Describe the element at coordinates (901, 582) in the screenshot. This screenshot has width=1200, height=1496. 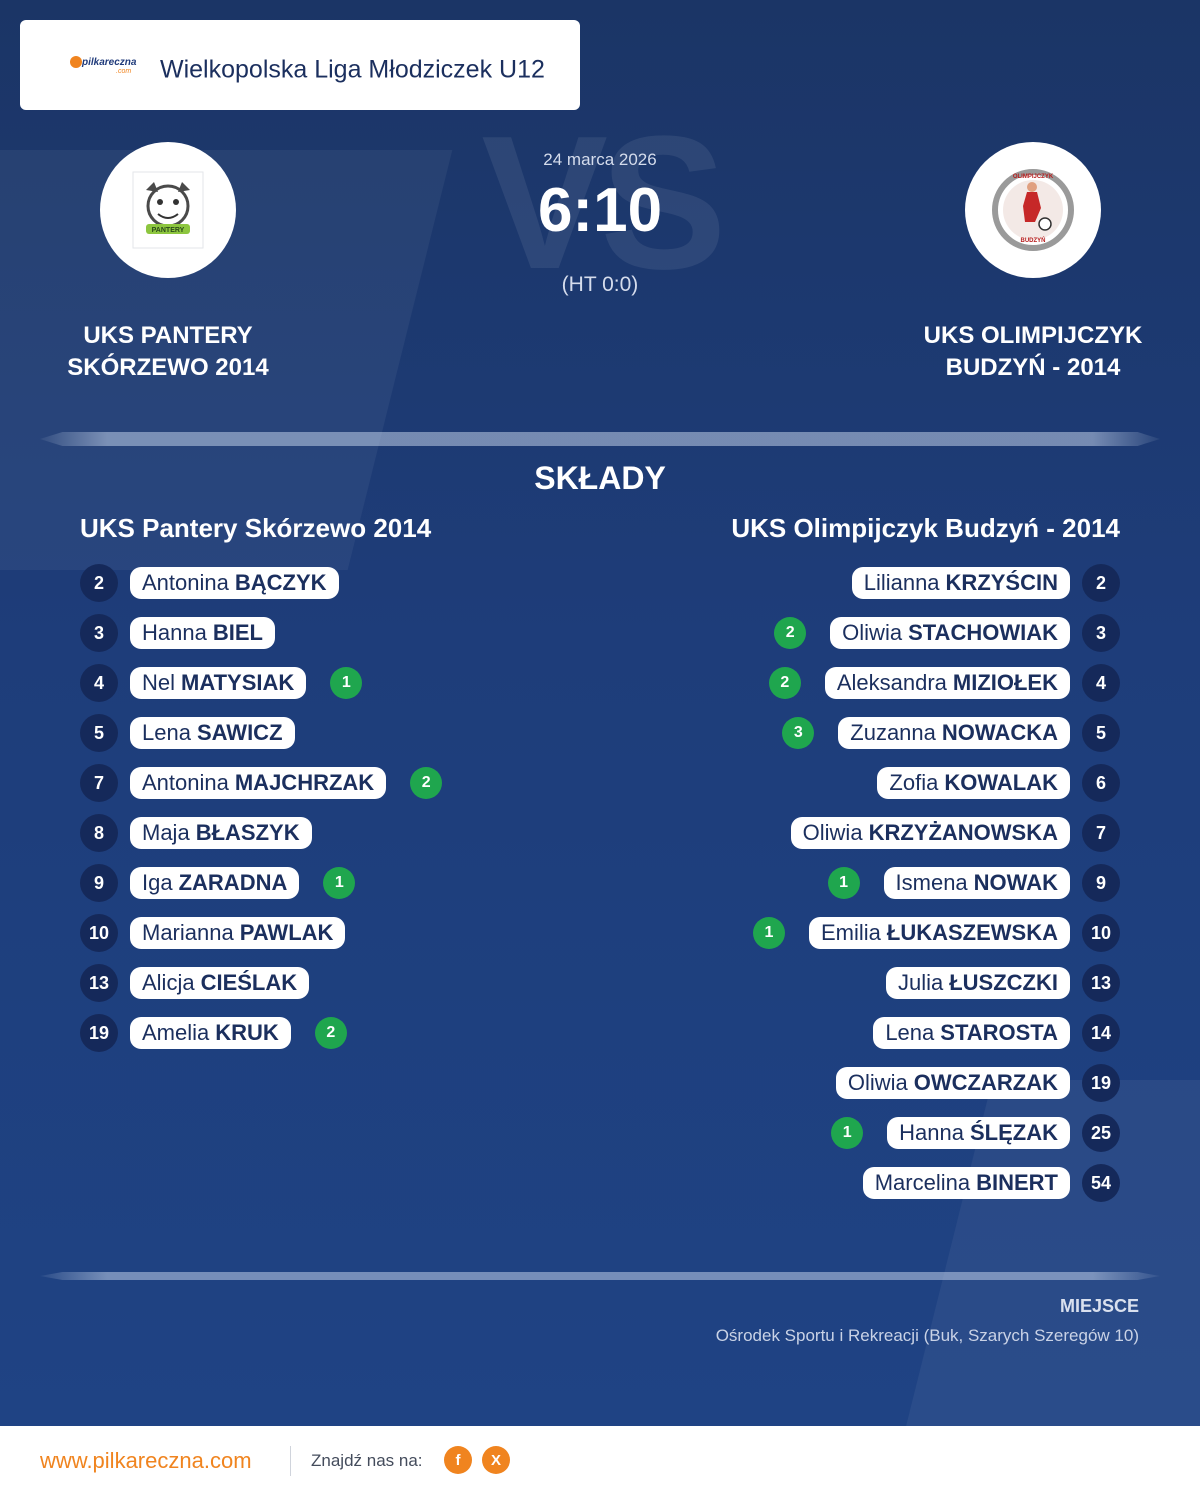
I see `player-first-name: Lilianna` at that location.